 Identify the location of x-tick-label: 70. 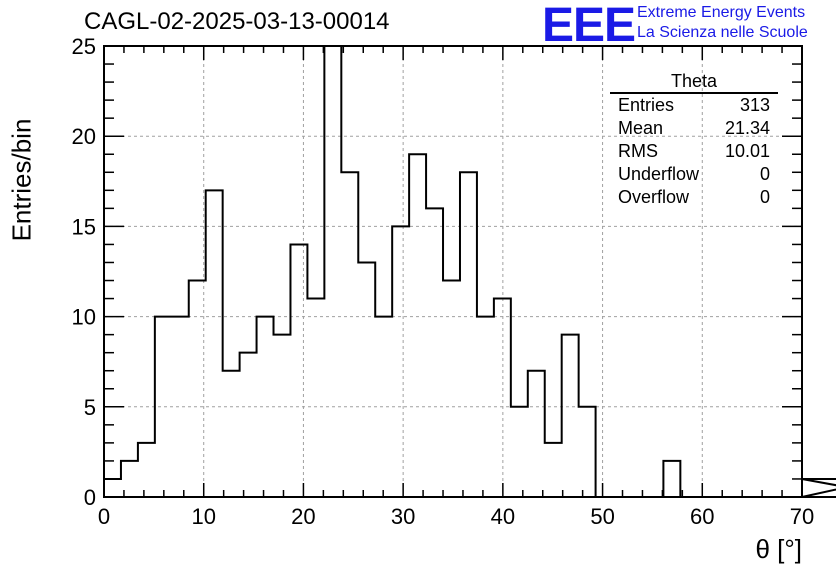
(802, 516).